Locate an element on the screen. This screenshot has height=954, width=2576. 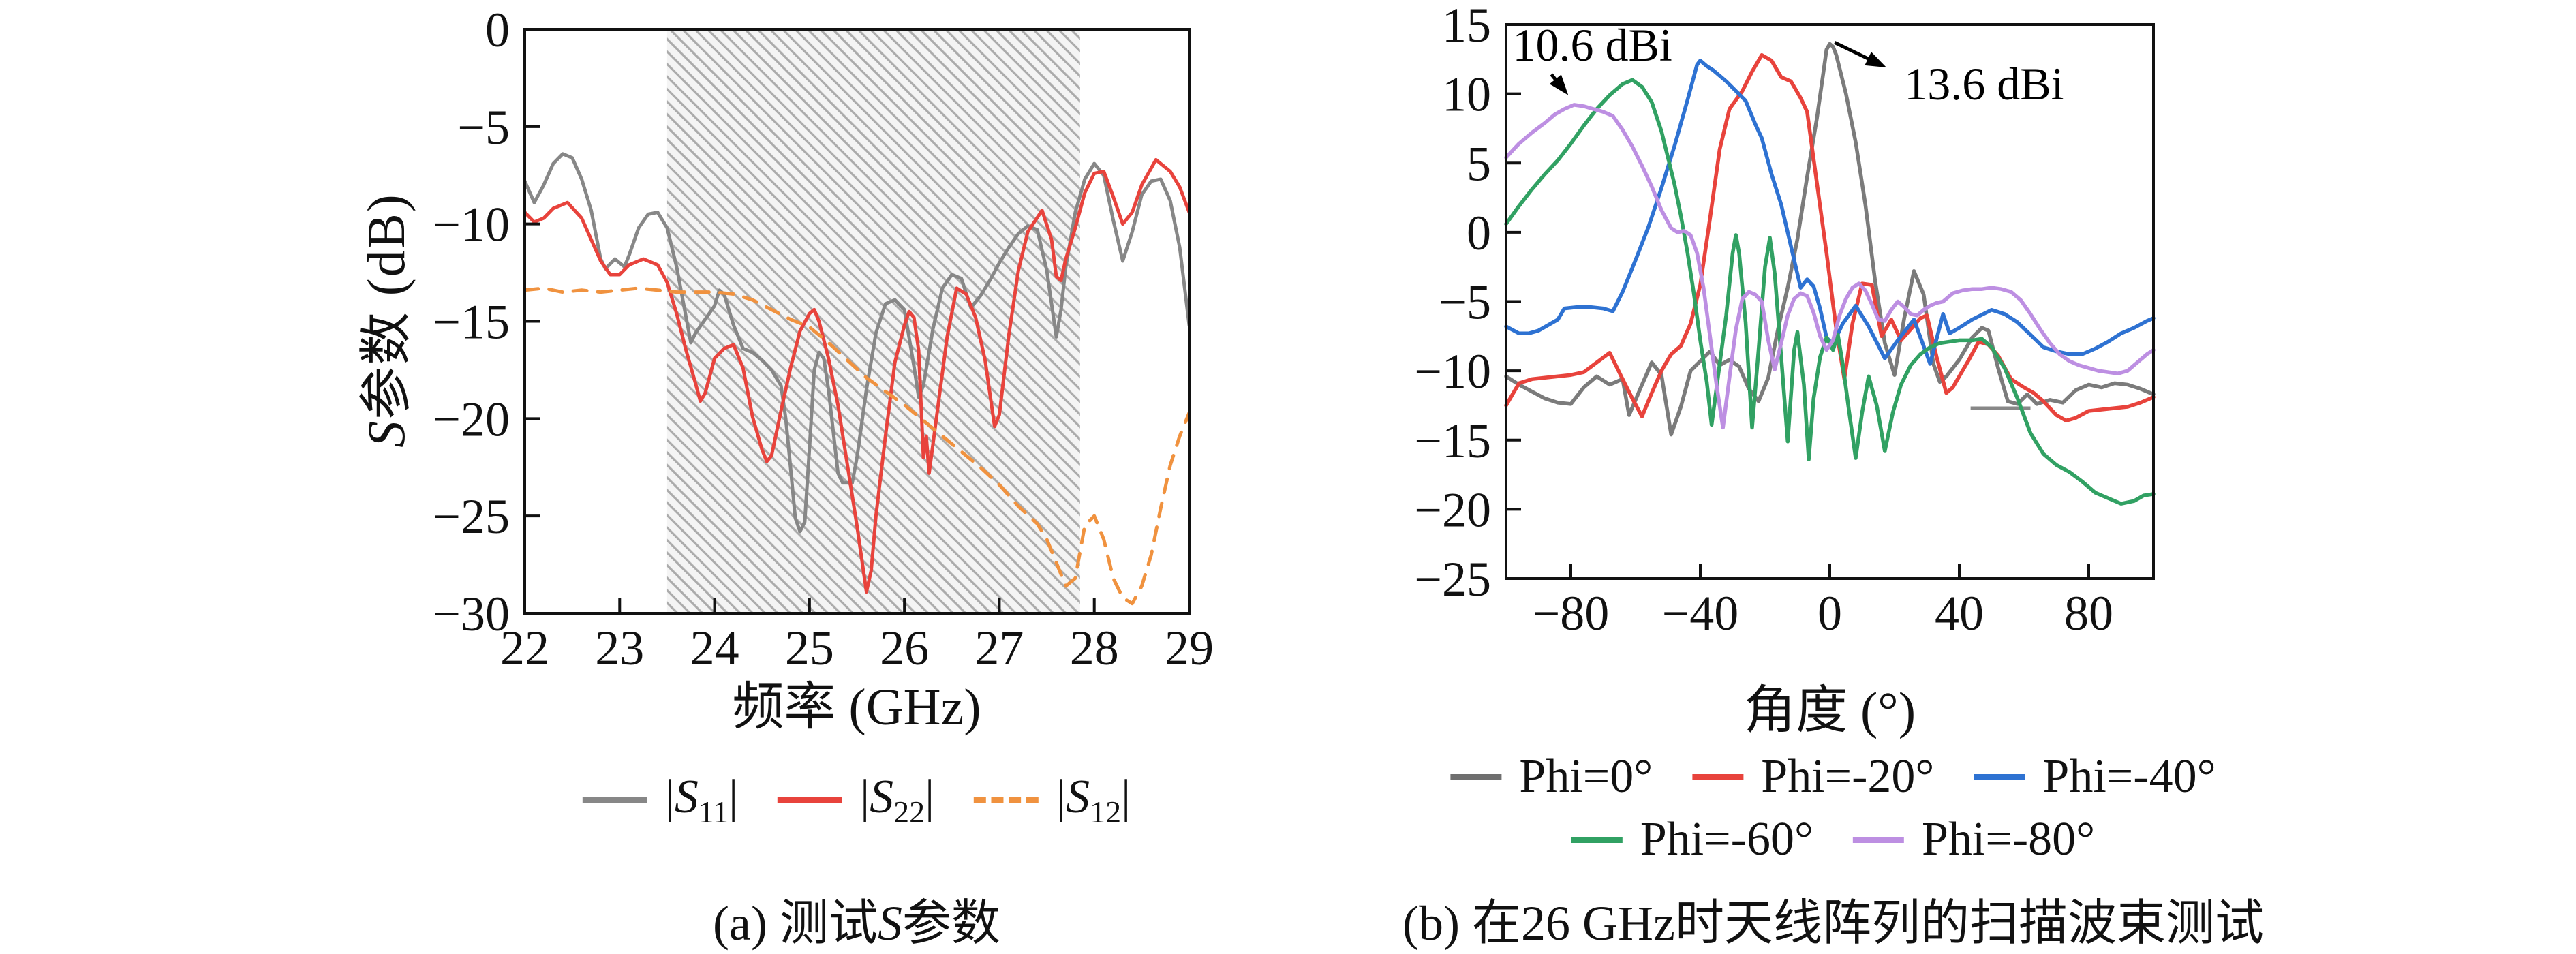
axis-title-x-right: 角度 (°) is located at coordinates (1830, 705).